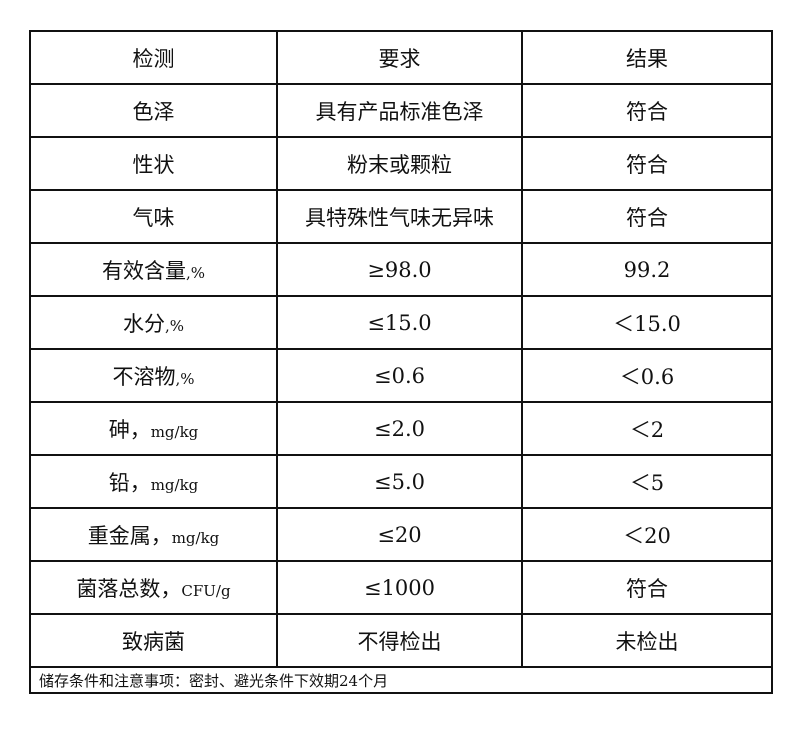 The height and width of the screenshot is (750, 800). Describe the element at coordinates (143, 270) in the screenshot. I see `item-name: 有效含量` at that location.